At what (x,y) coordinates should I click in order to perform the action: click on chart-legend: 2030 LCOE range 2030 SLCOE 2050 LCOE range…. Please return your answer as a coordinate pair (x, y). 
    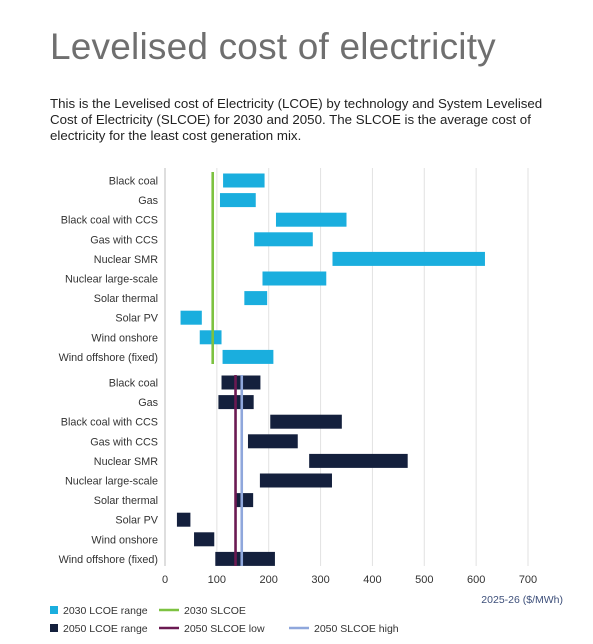
    Looking at the image, I should click on (224, 620).